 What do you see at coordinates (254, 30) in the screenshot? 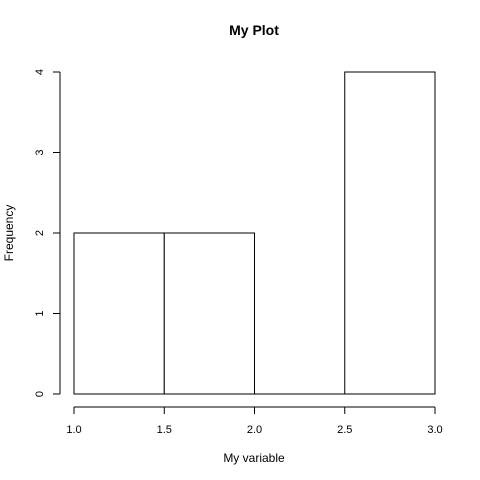
I see `chart-title: My Plot` at bounding box center [254, 30].